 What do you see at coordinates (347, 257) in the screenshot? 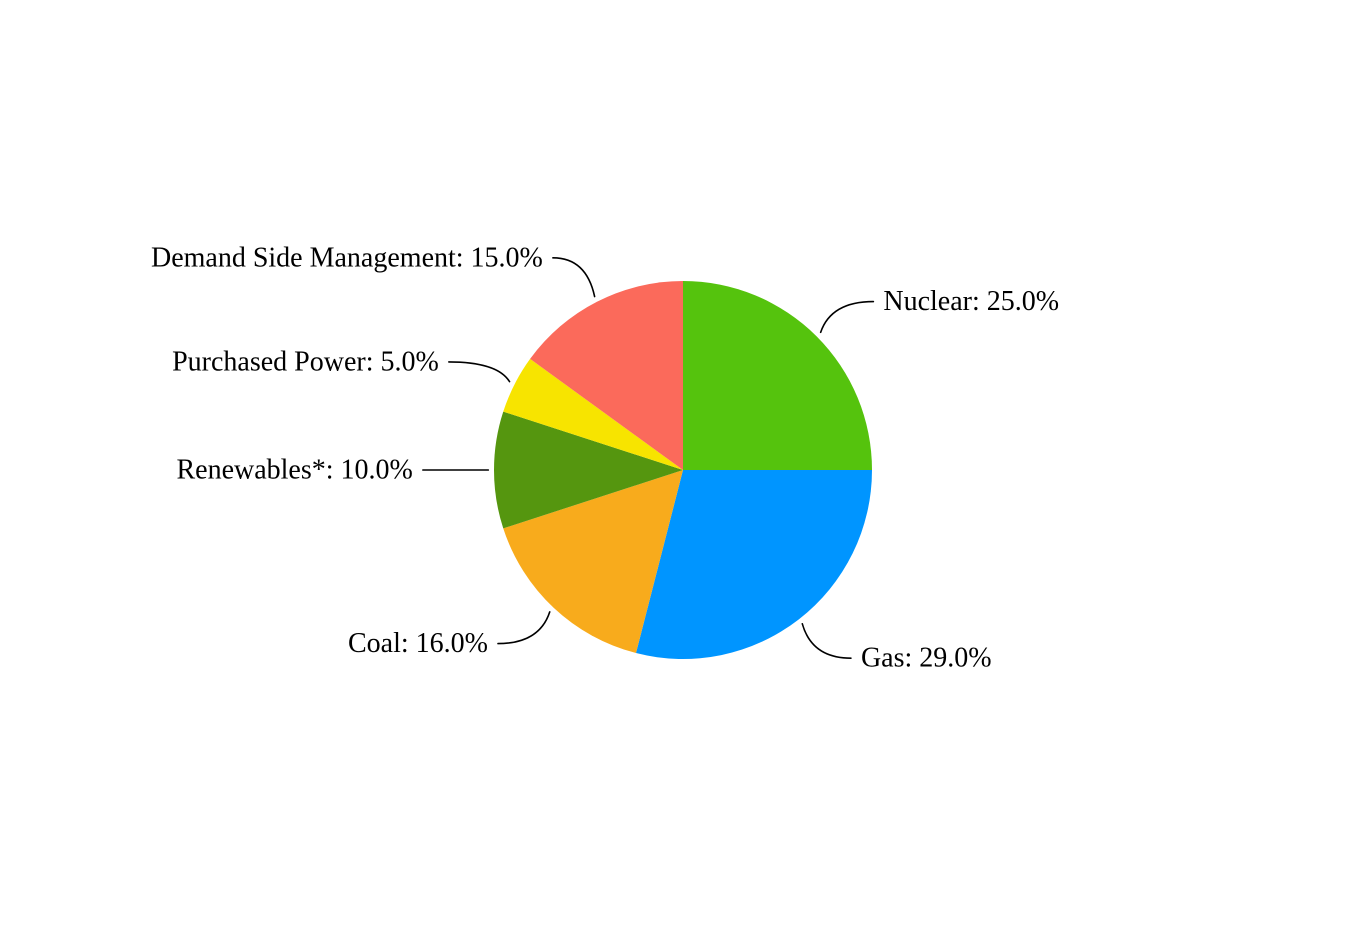
I see `slice-label-demand-side-management: Demand Side Management: 15.0%` at bounding box center [347, 257].